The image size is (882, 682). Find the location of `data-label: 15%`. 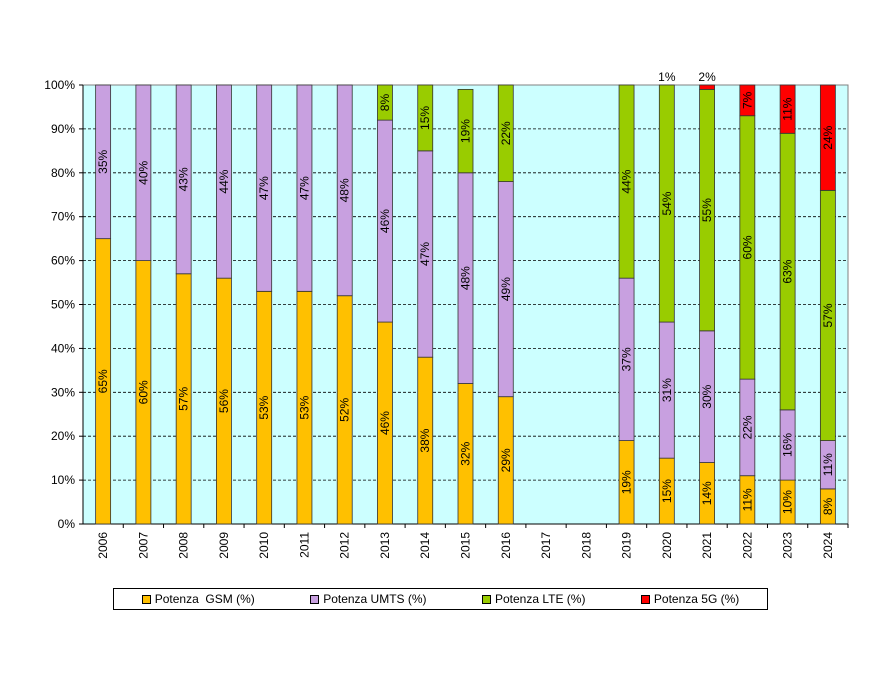

data-label: 15% is located at coordinates (425, 118).